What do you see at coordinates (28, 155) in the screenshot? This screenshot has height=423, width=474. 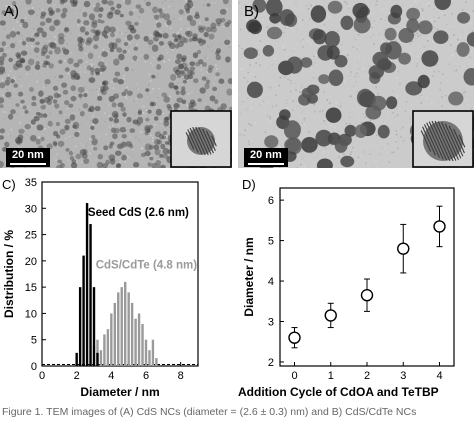 I see `scale-bar-label-a: 20 nm` at bounding box center [28, 155].